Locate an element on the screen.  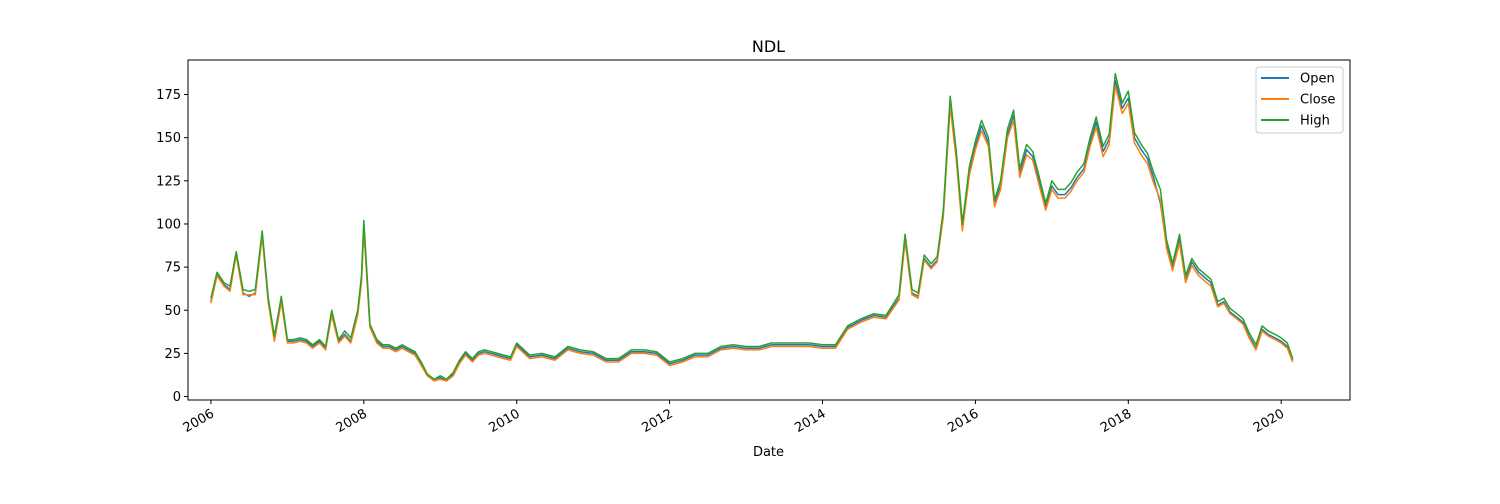
x-tick-label: 2020 is located at coordinates (1269, 421).